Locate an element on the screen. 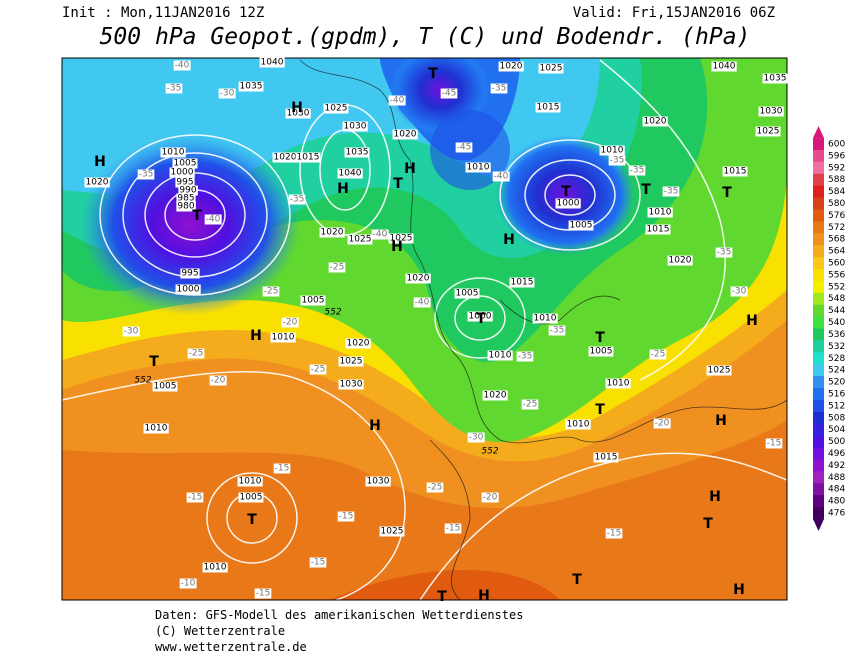 This screenshot has height=657, width=850. colorbar-label: 588 is located at coordinates (836, 180).